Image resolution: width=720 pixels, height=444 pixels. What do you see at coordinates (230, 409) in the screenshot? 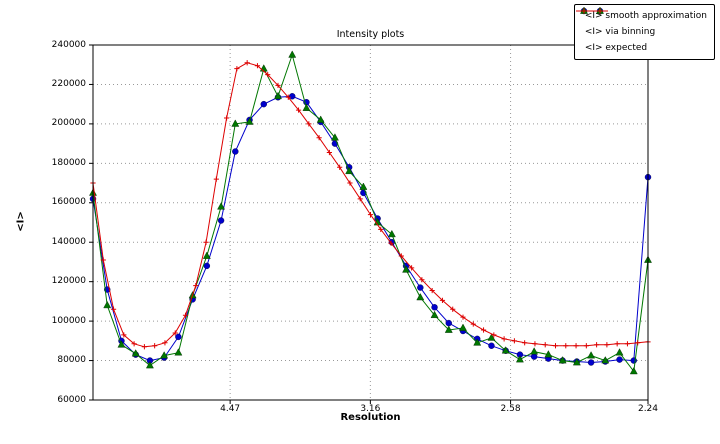
I see `x-tick-label: 4.47` at bounding box center [230, 409].